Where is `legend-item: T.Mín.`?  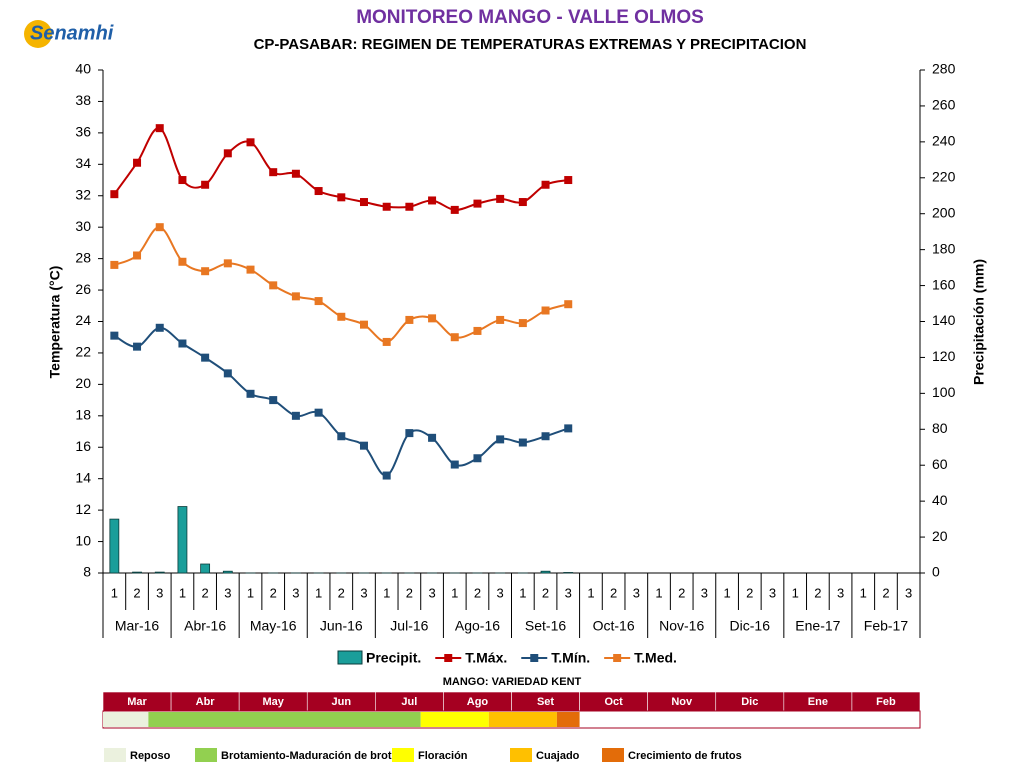 legend-item: T.Mín. is located at coordinates (555, 658).